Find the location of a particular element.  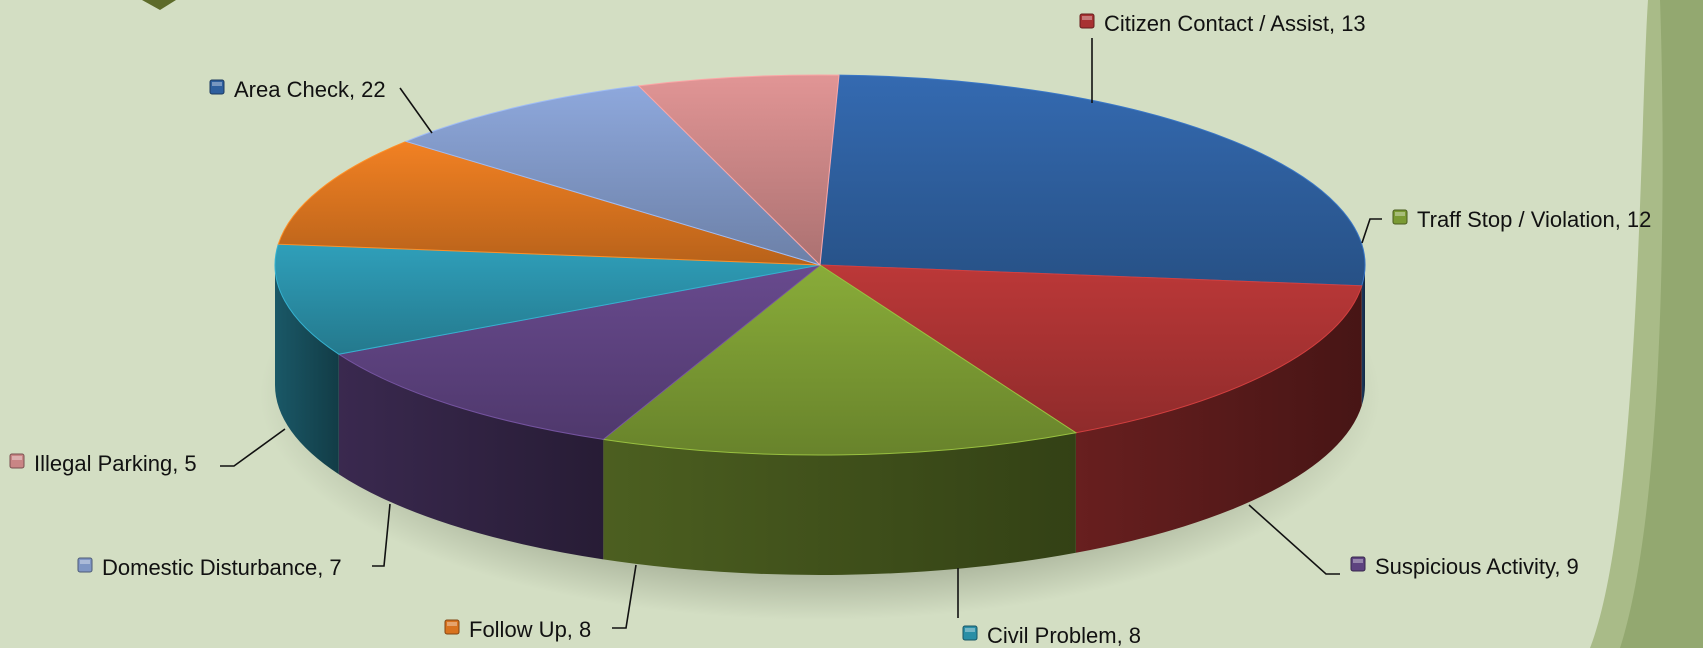

data-label: Civil Problem, 8 is located at coordinates (1051, 635).